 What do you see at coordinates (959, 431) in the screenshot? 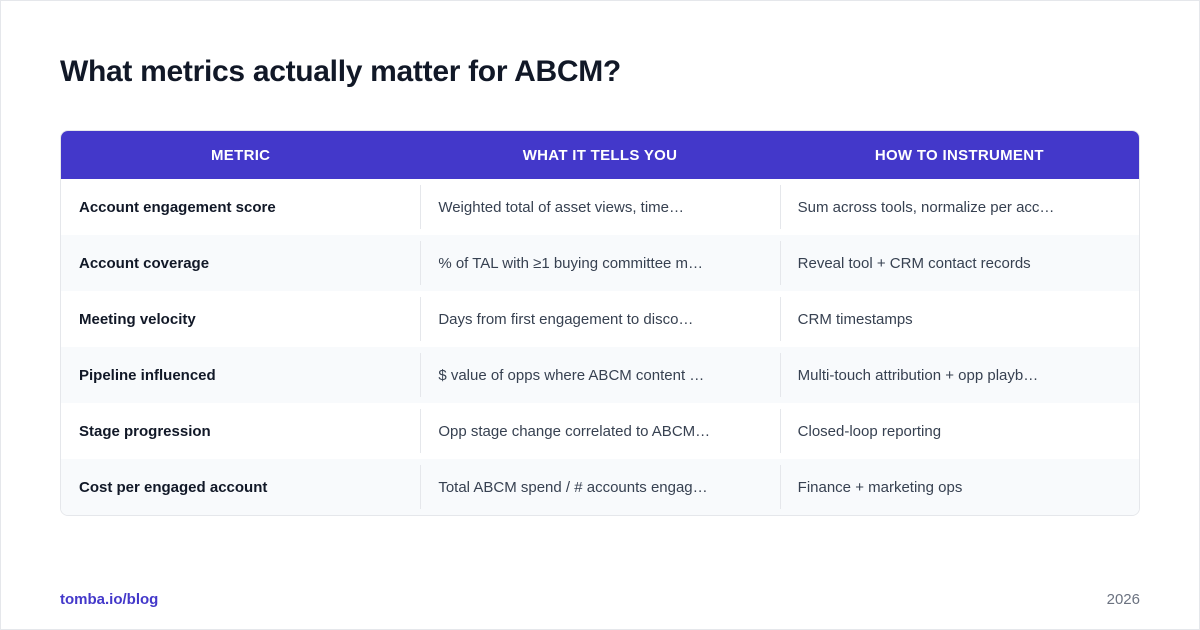
I see `instrument-cell: Closed-loop reporting` at bounding box center [959, 431].